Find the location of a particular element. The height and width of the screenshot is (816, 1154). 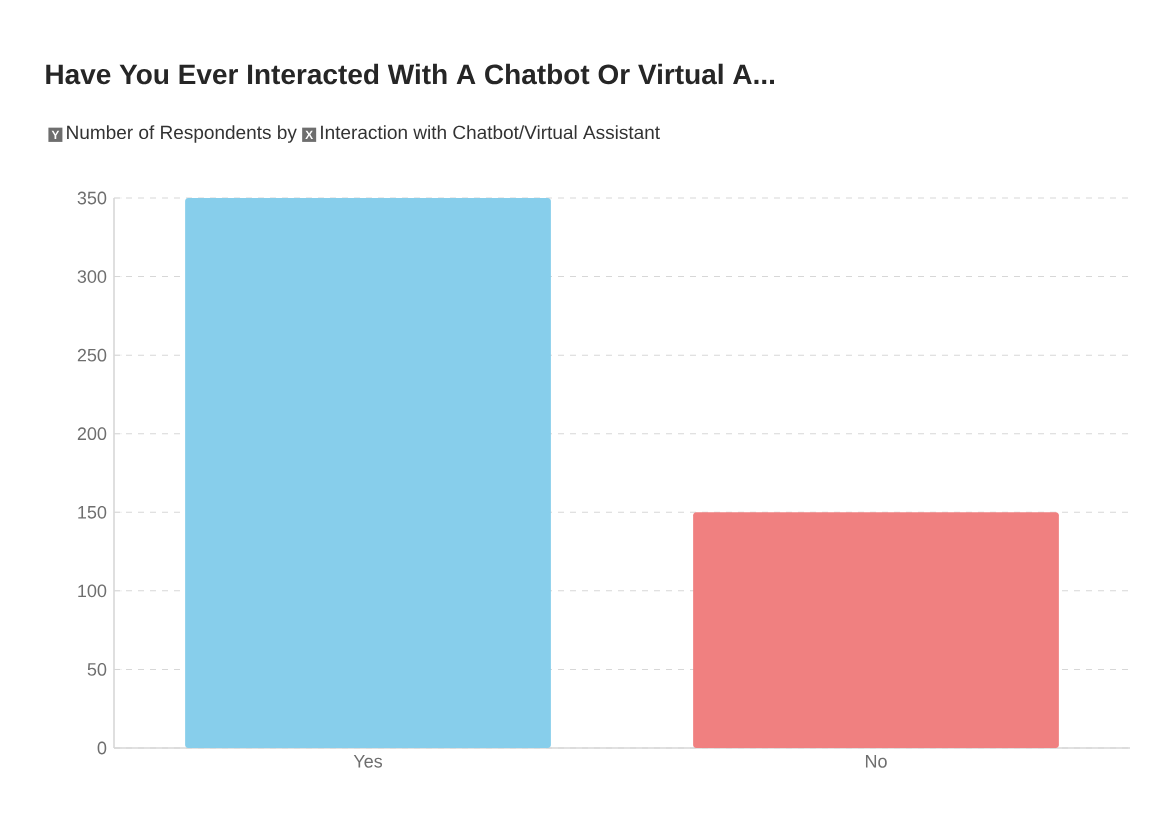

x-tick-label: Yes is located at coordinates (368, 761).